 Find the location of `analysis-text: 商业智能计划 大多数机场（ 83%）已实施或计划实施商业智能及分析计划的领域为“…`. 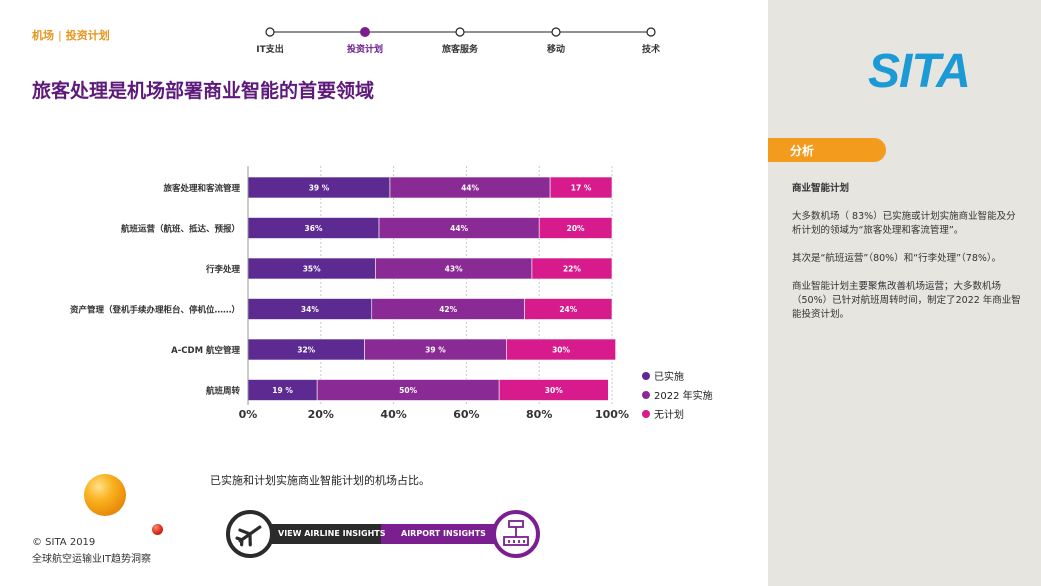

analysis-text: 商业智能计划 大多数机场（ 83%）已实施或计划实施商业智能及分析计划的领域为“… is located at coordinates (907, 259).